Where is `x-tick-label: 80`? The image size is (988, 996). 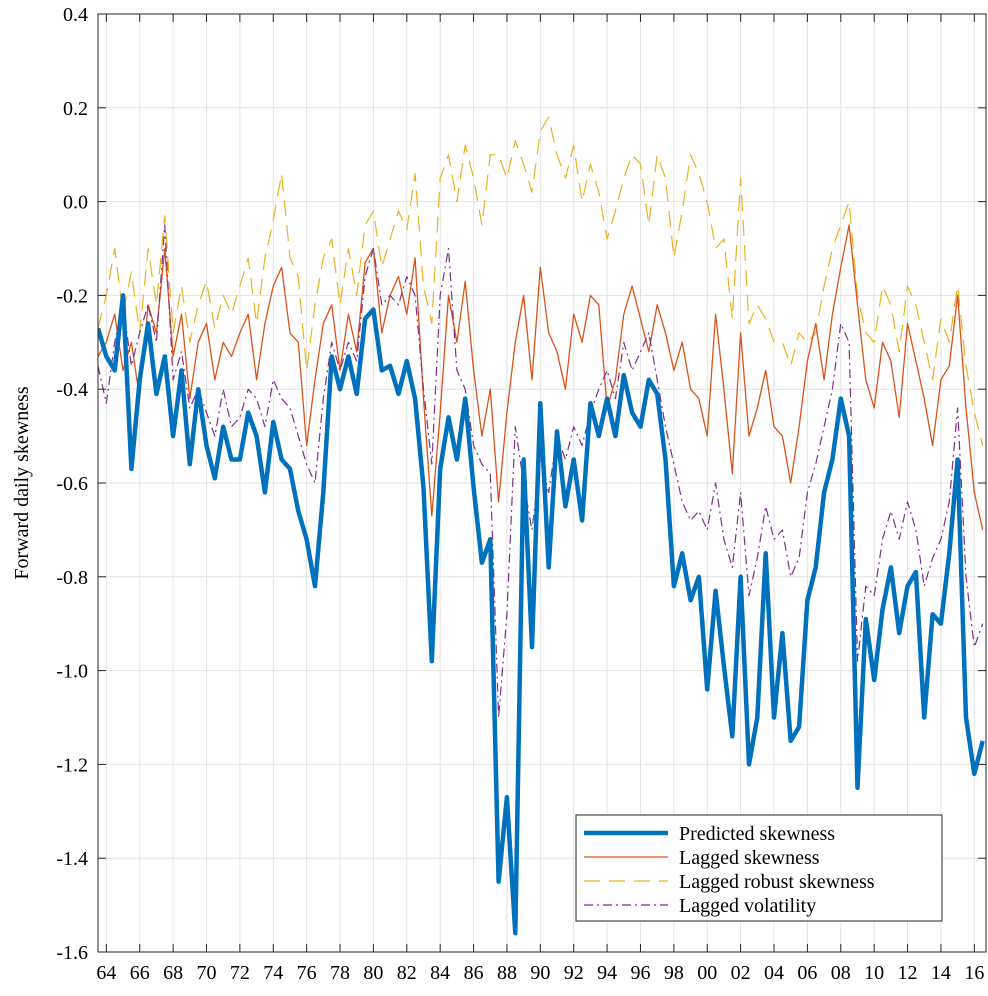 x-tick-label: 80 is located at coordinates (373, 973).